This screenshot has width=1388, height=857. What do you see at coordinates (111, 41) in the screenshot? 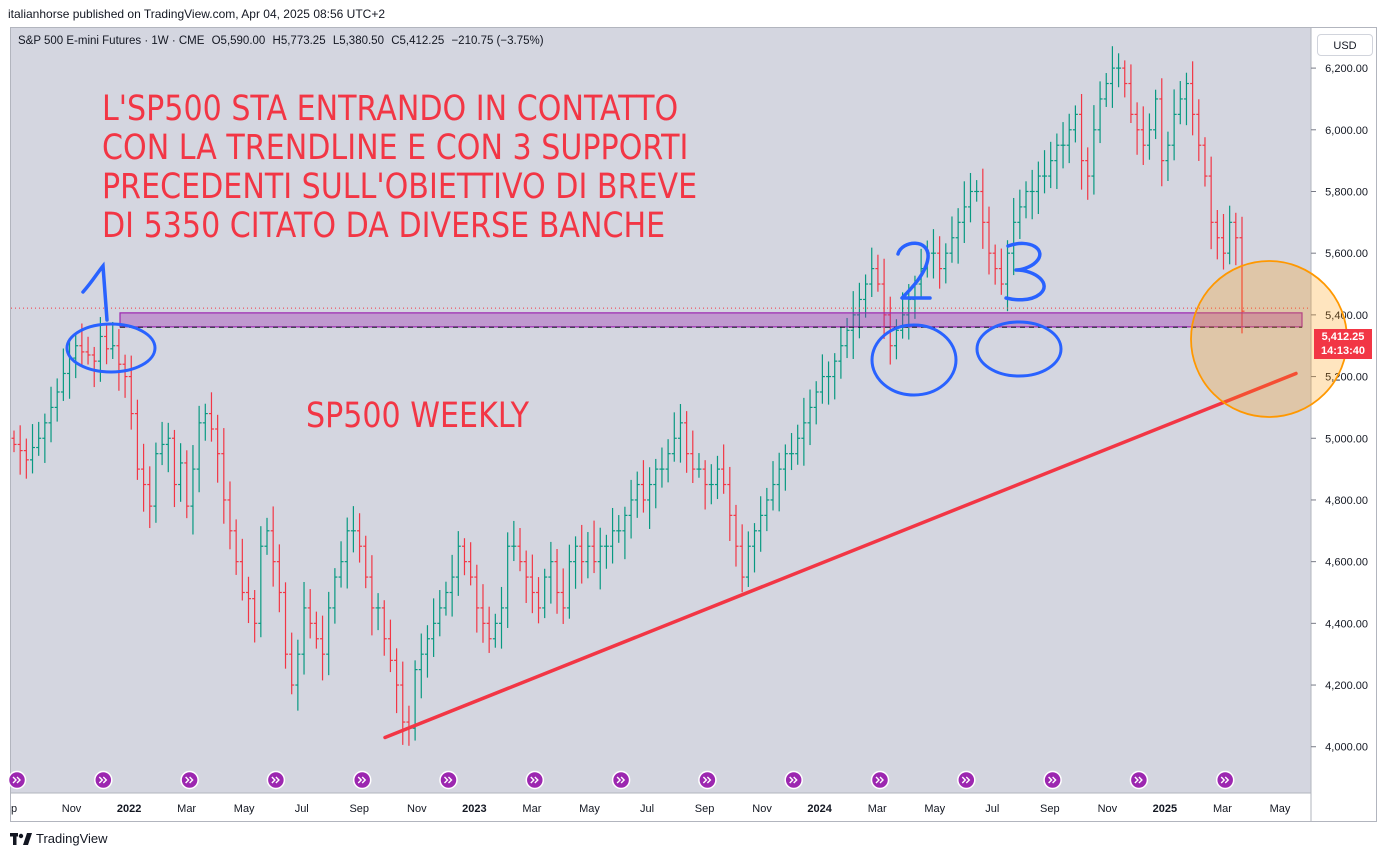
I see `legend-symbol: S&P 500 E-mini Futures · 1W · CME` at bounding box center [111, 41].